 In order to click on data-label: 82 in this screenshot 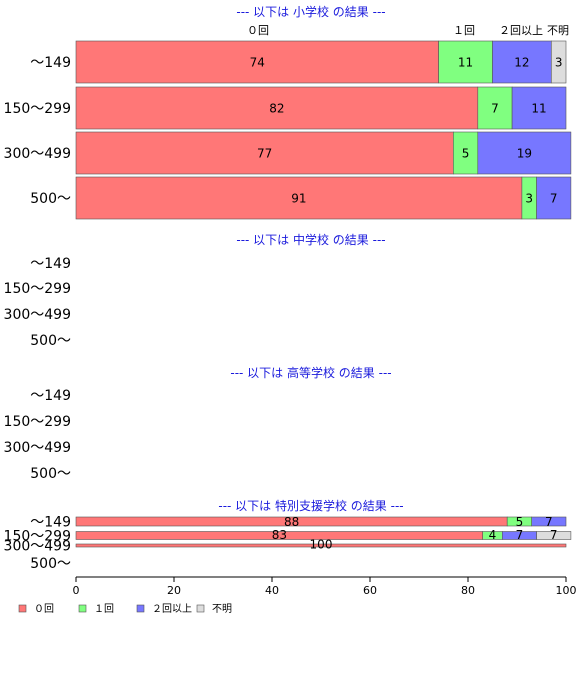, I will do `click(276, 109)`.